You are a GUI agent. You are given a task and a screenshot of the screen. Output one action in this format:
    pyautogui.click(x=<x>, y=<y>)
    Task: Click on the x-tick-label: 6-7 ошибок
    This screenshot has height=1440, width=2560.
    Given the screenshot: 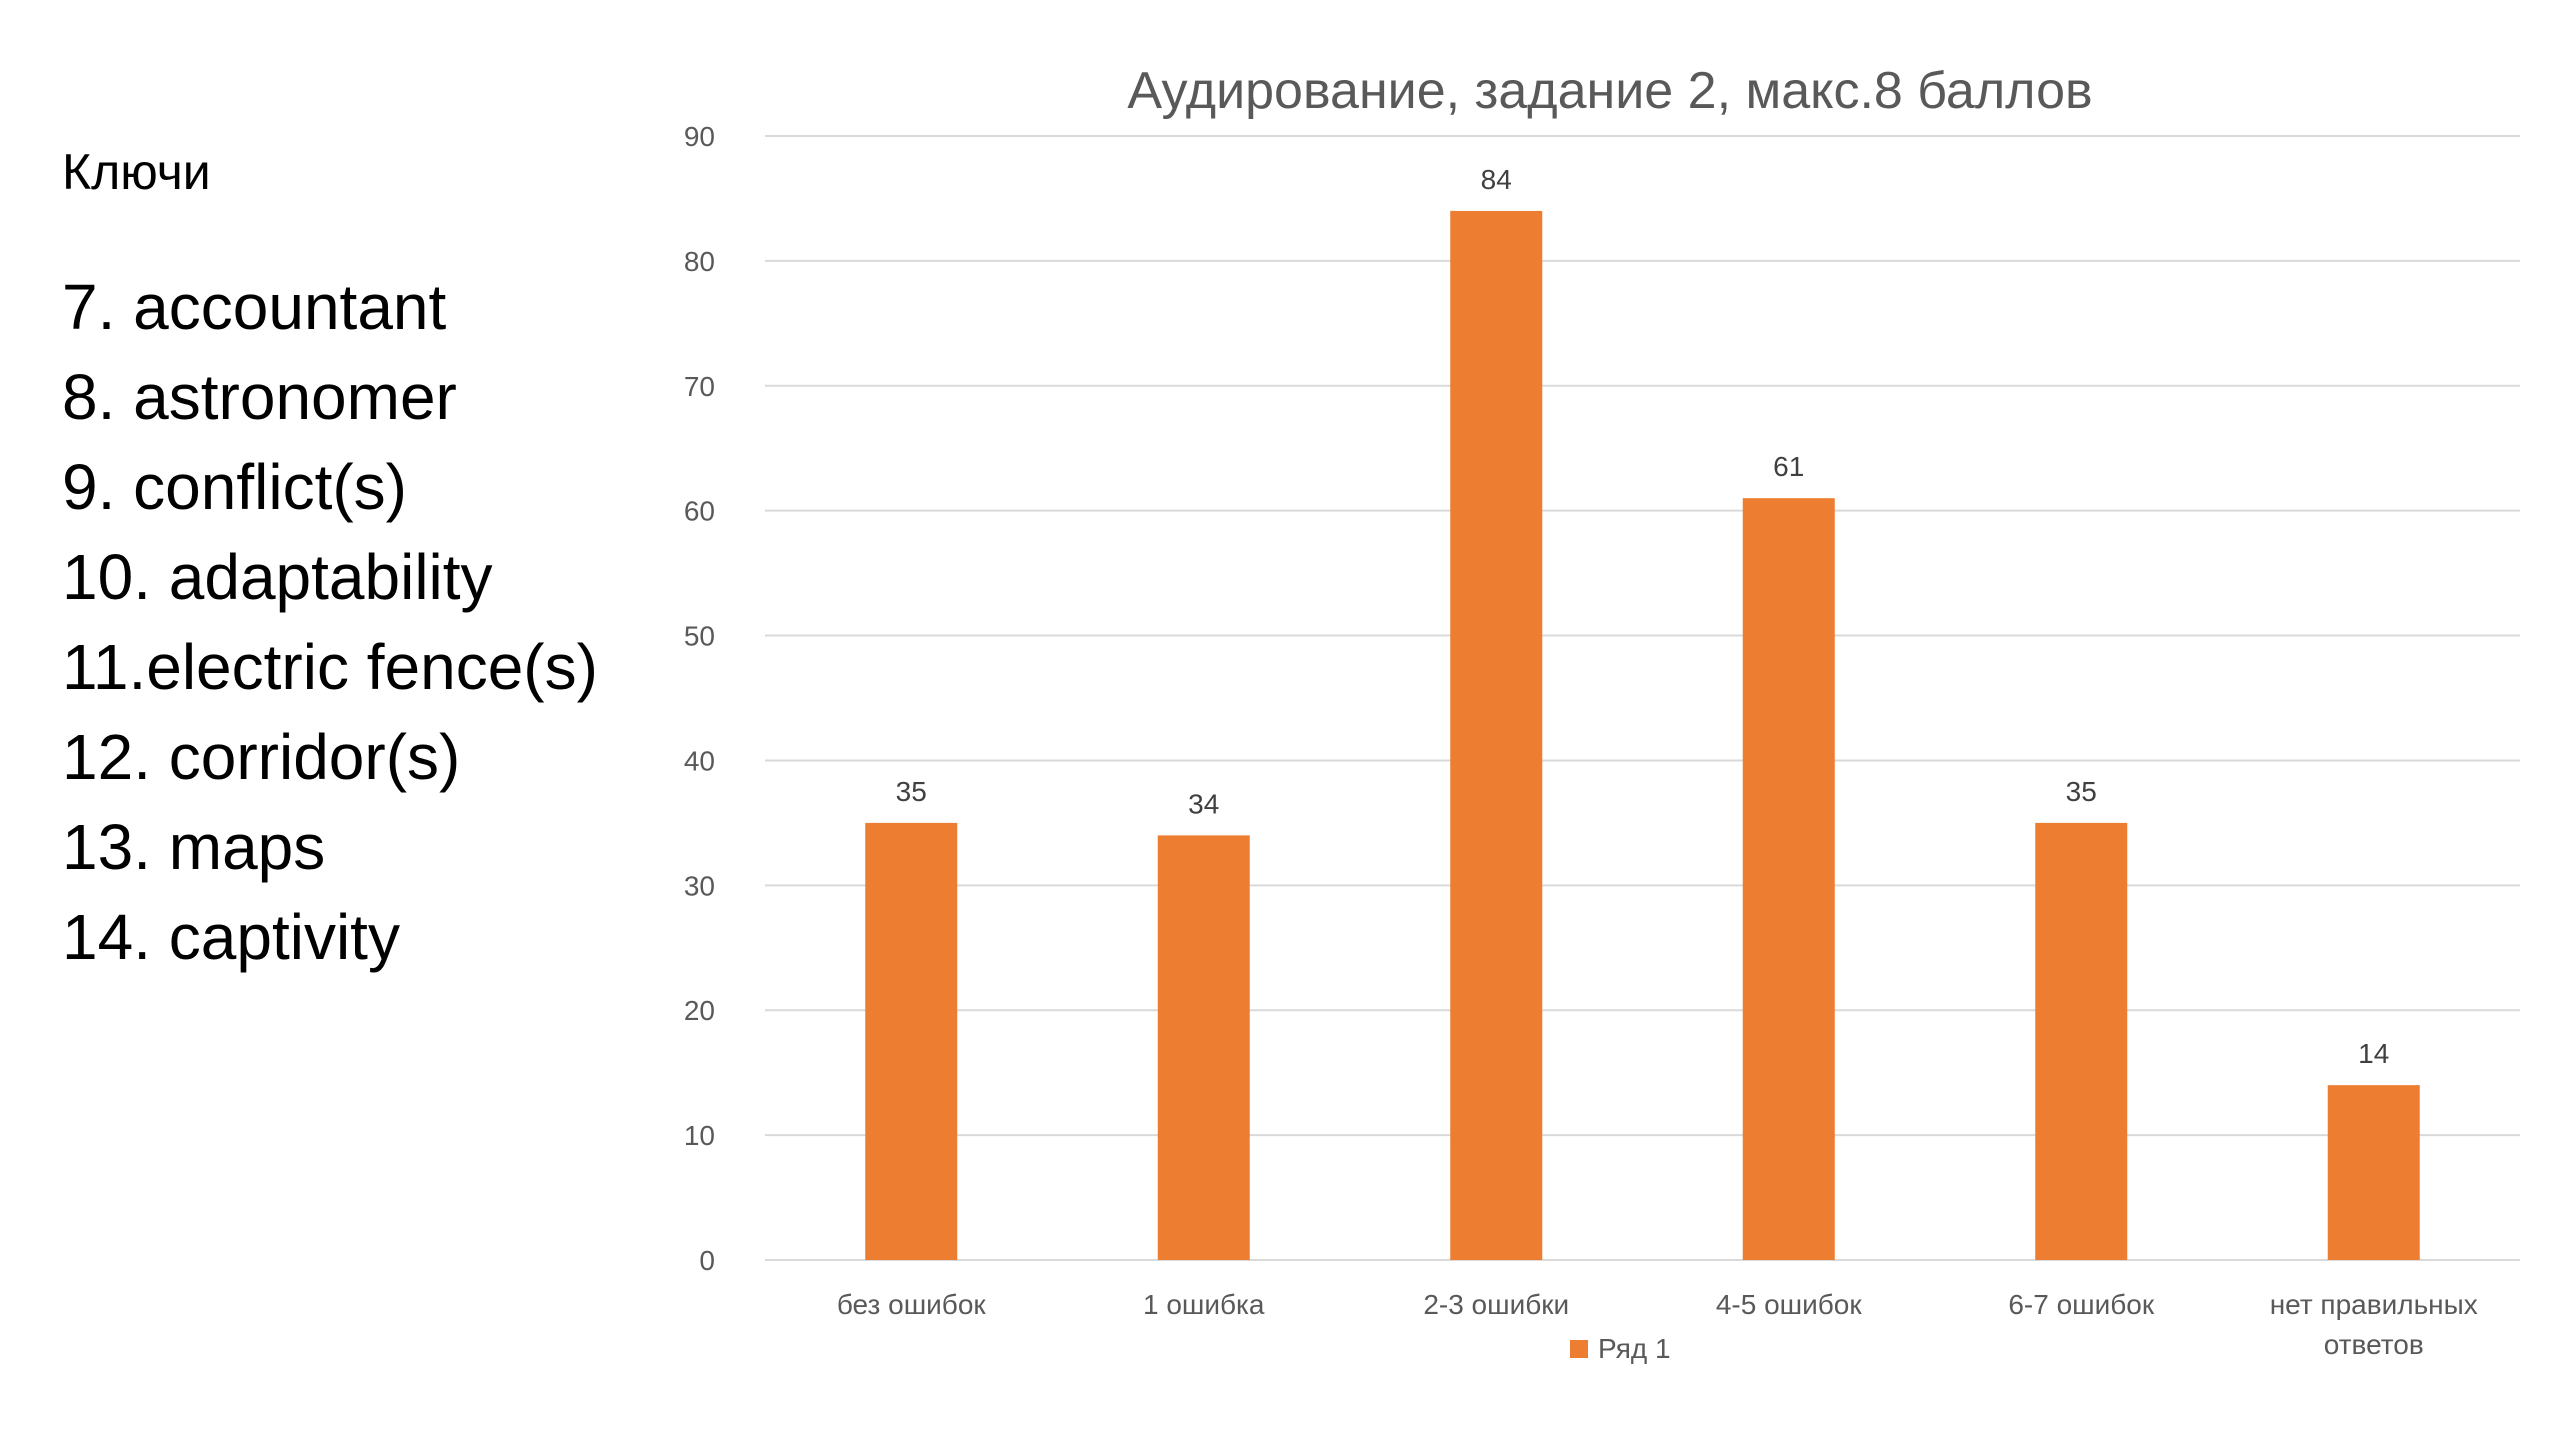 What is the action you would take?
    pyautogui.click(x=2081, y=1304)
    